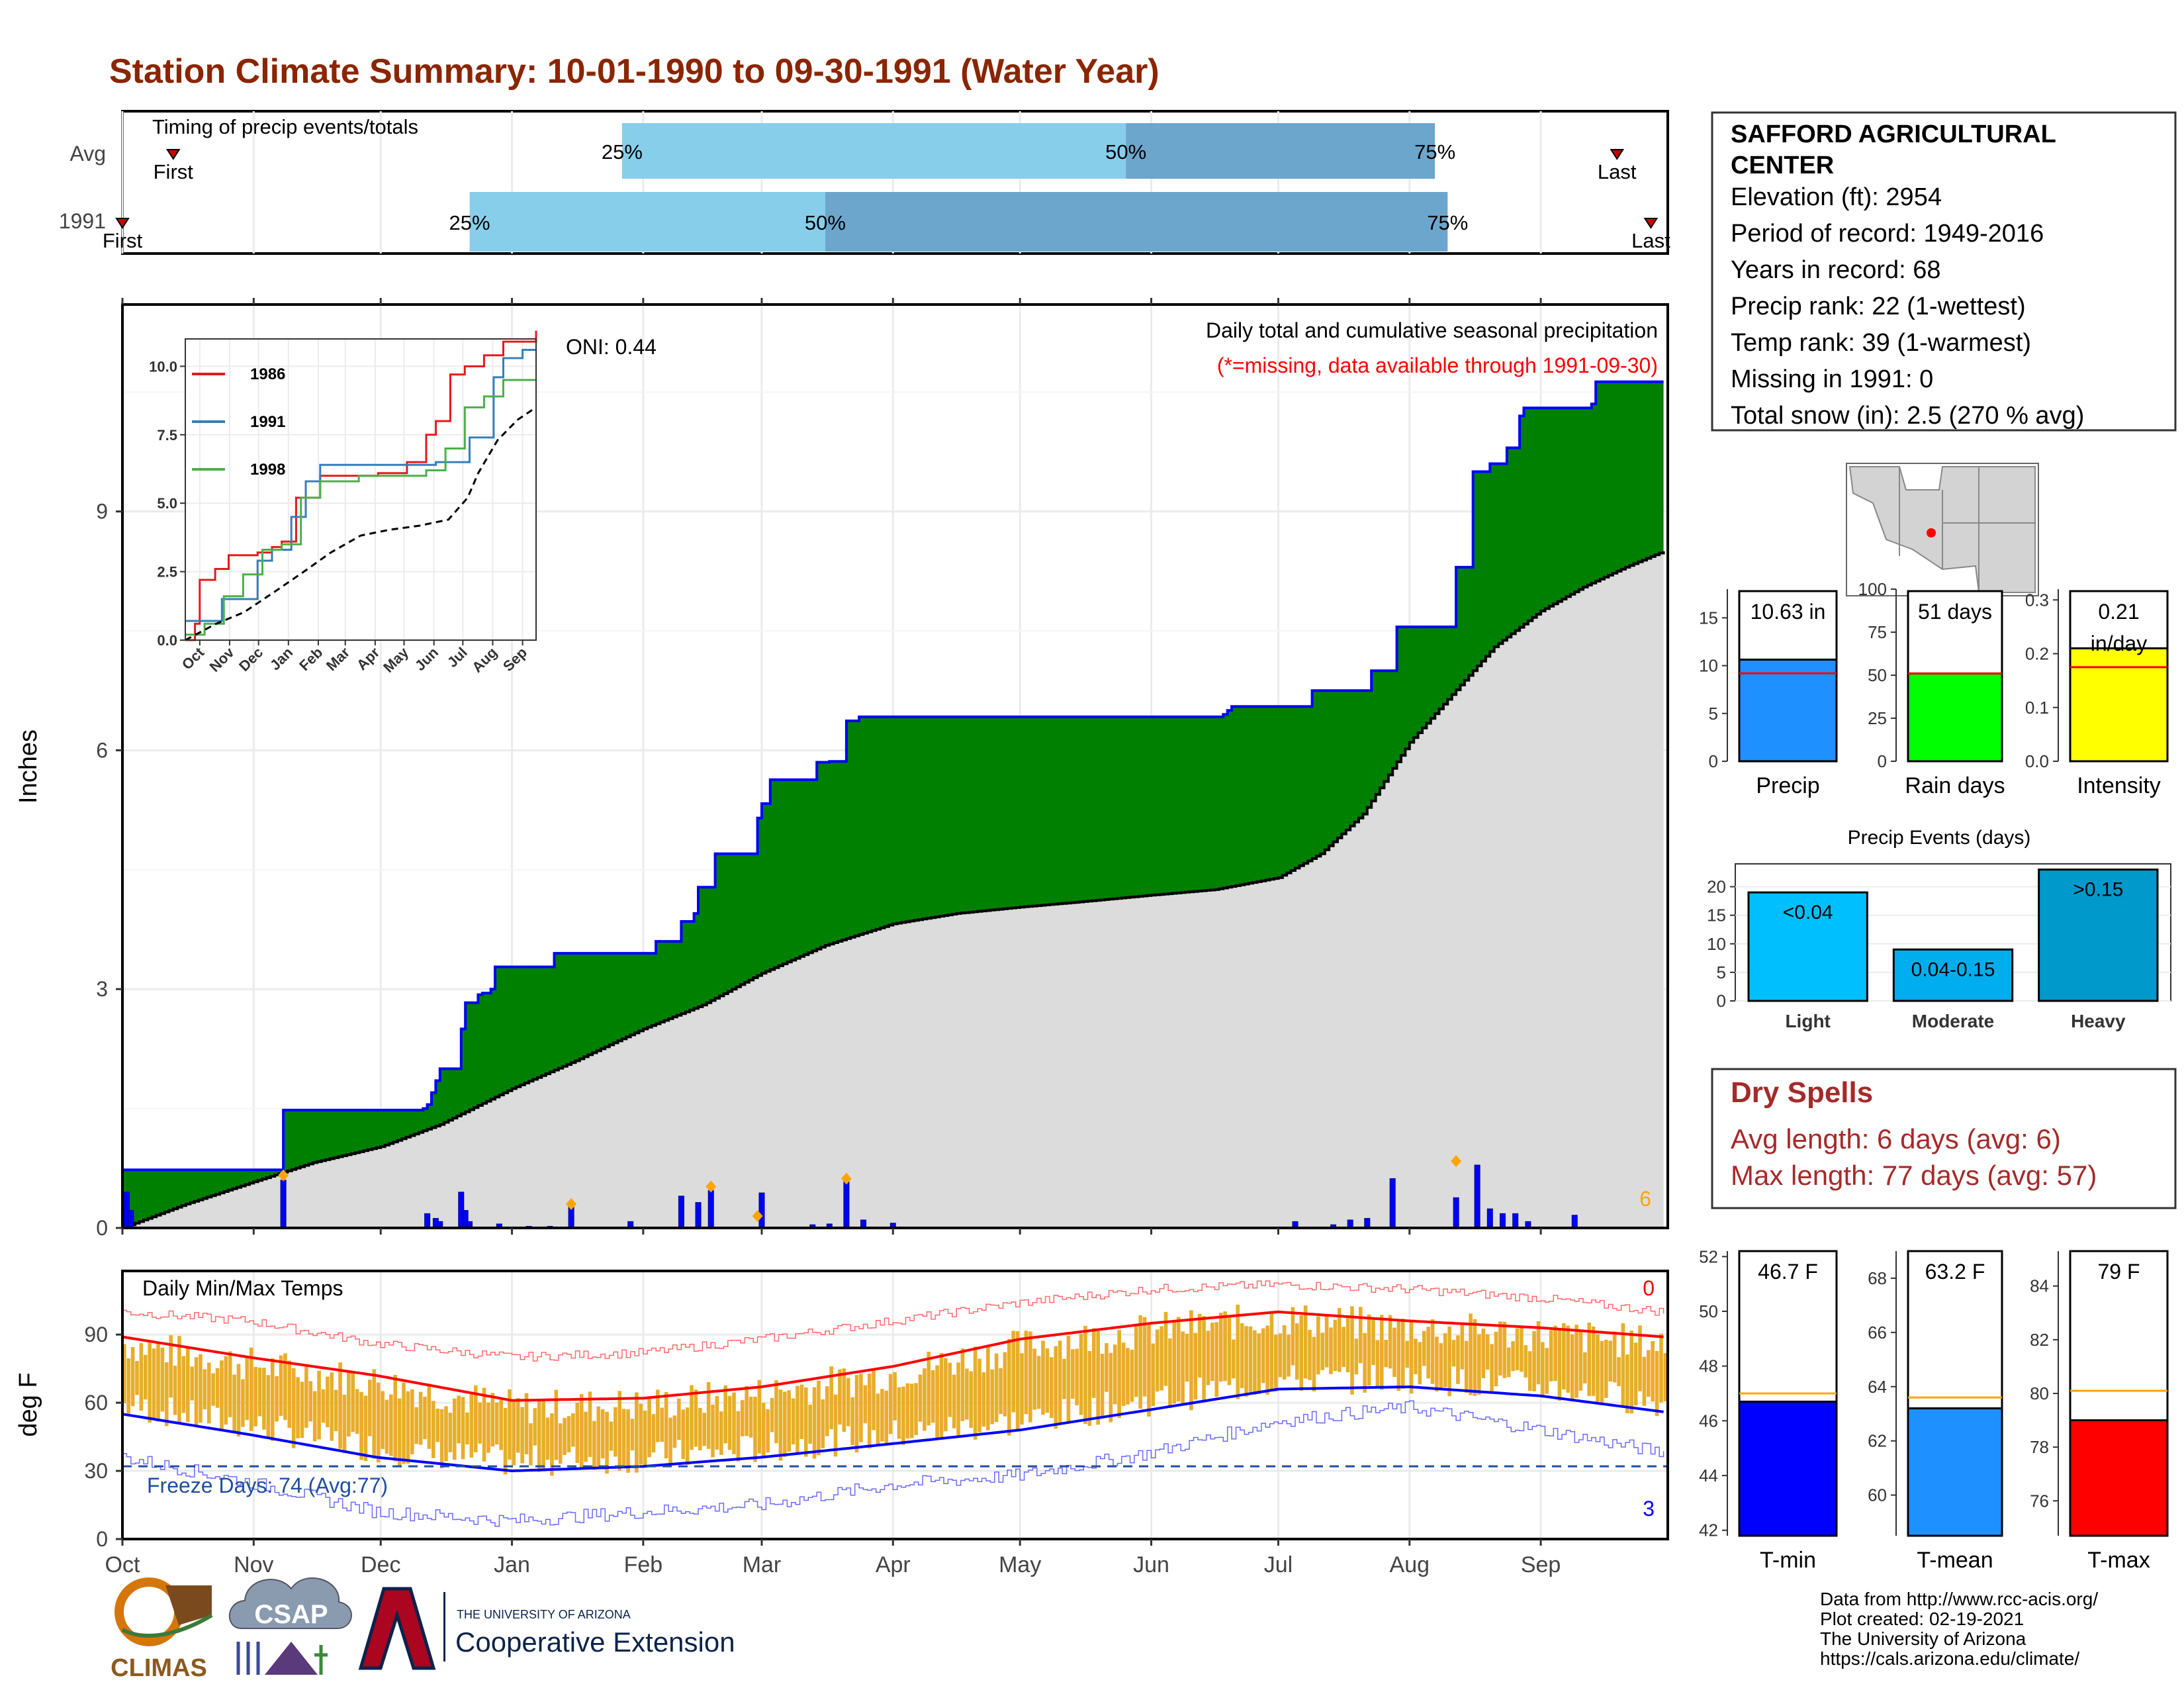  Describe the element at coordinates (895, 1403) in the screenshot. I see `temp-lines` at that location.